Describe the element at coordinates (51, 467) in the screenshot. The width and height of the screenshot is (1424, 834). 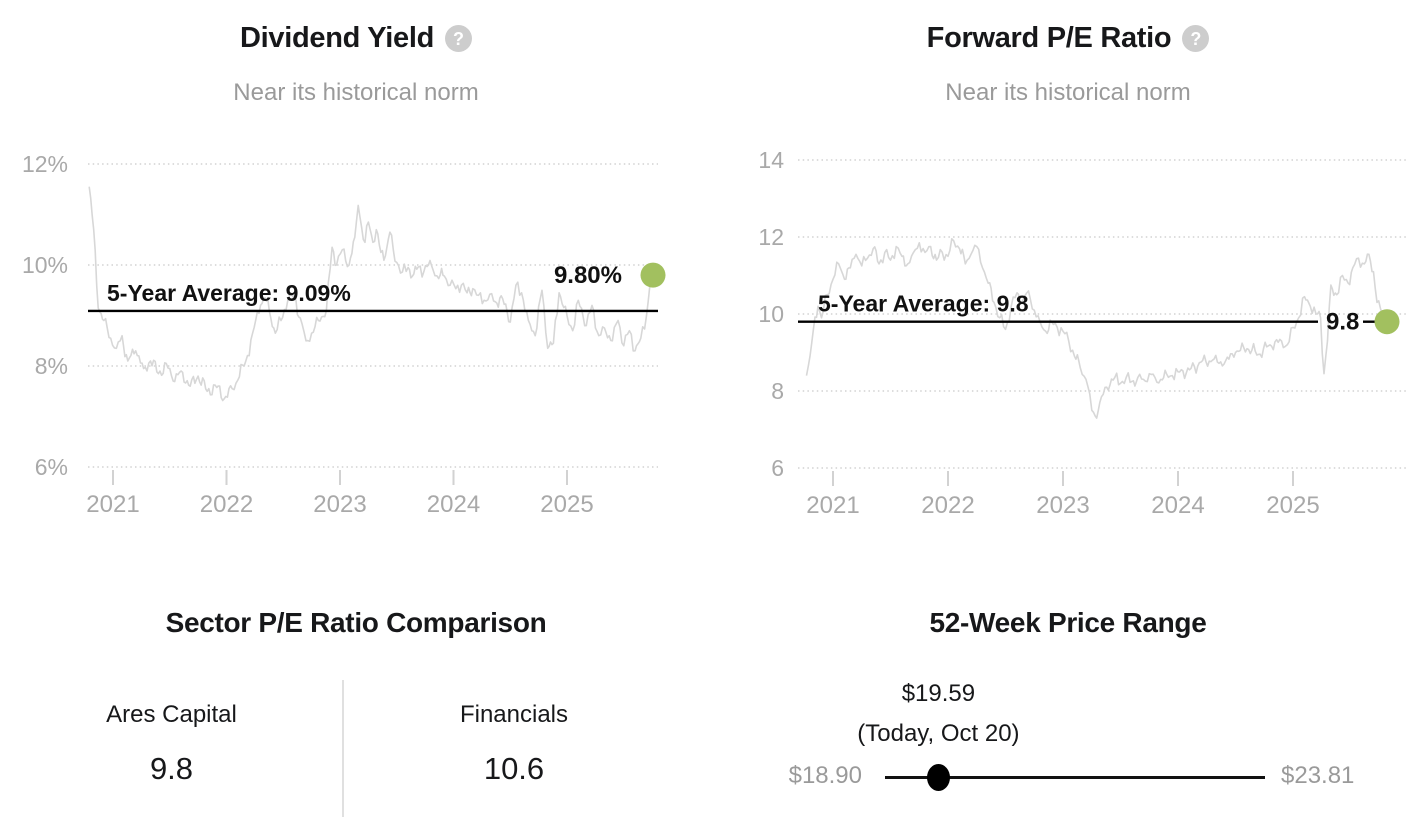
I see `y-tick-label: 6%` at that location.